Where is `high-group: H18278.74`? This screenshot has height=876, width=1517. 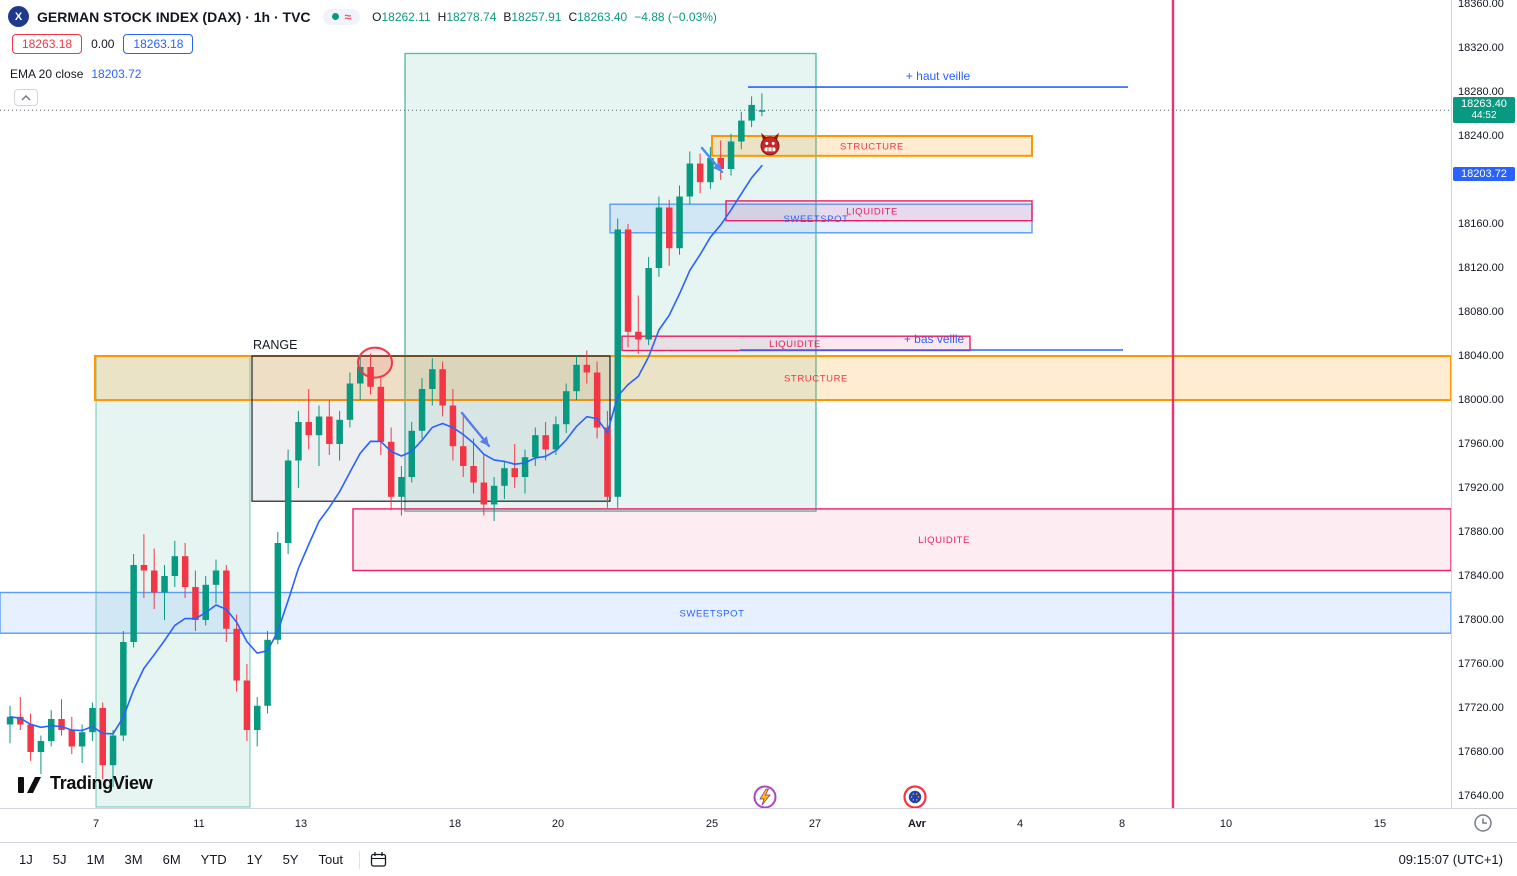
high-group: H18278.74 is located at coordinates (467, 17).